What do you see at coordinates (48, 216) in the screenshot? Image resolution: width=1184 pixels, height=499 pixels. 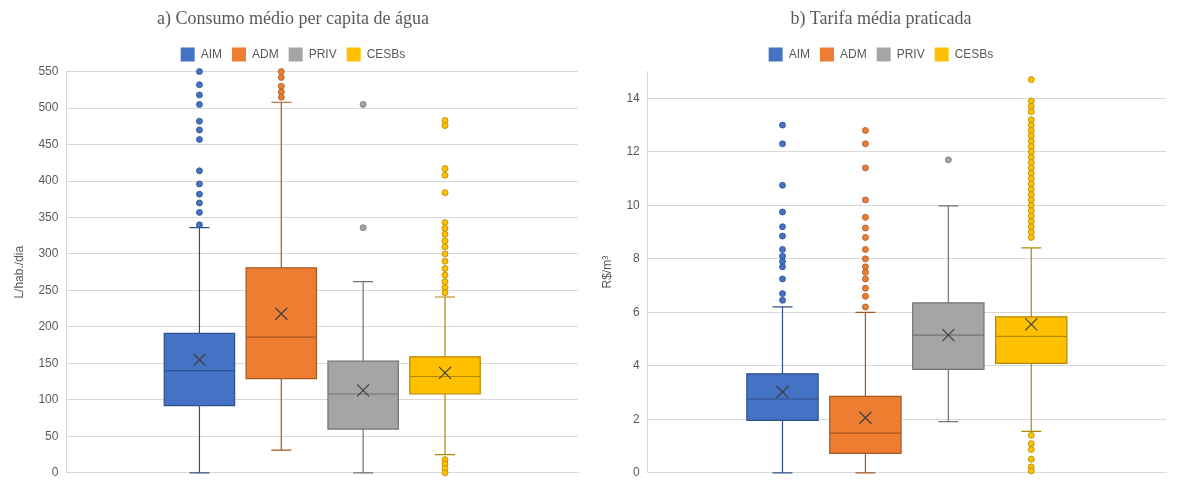 I see `y-tick-label: 350` at bounding box center [48, 216].